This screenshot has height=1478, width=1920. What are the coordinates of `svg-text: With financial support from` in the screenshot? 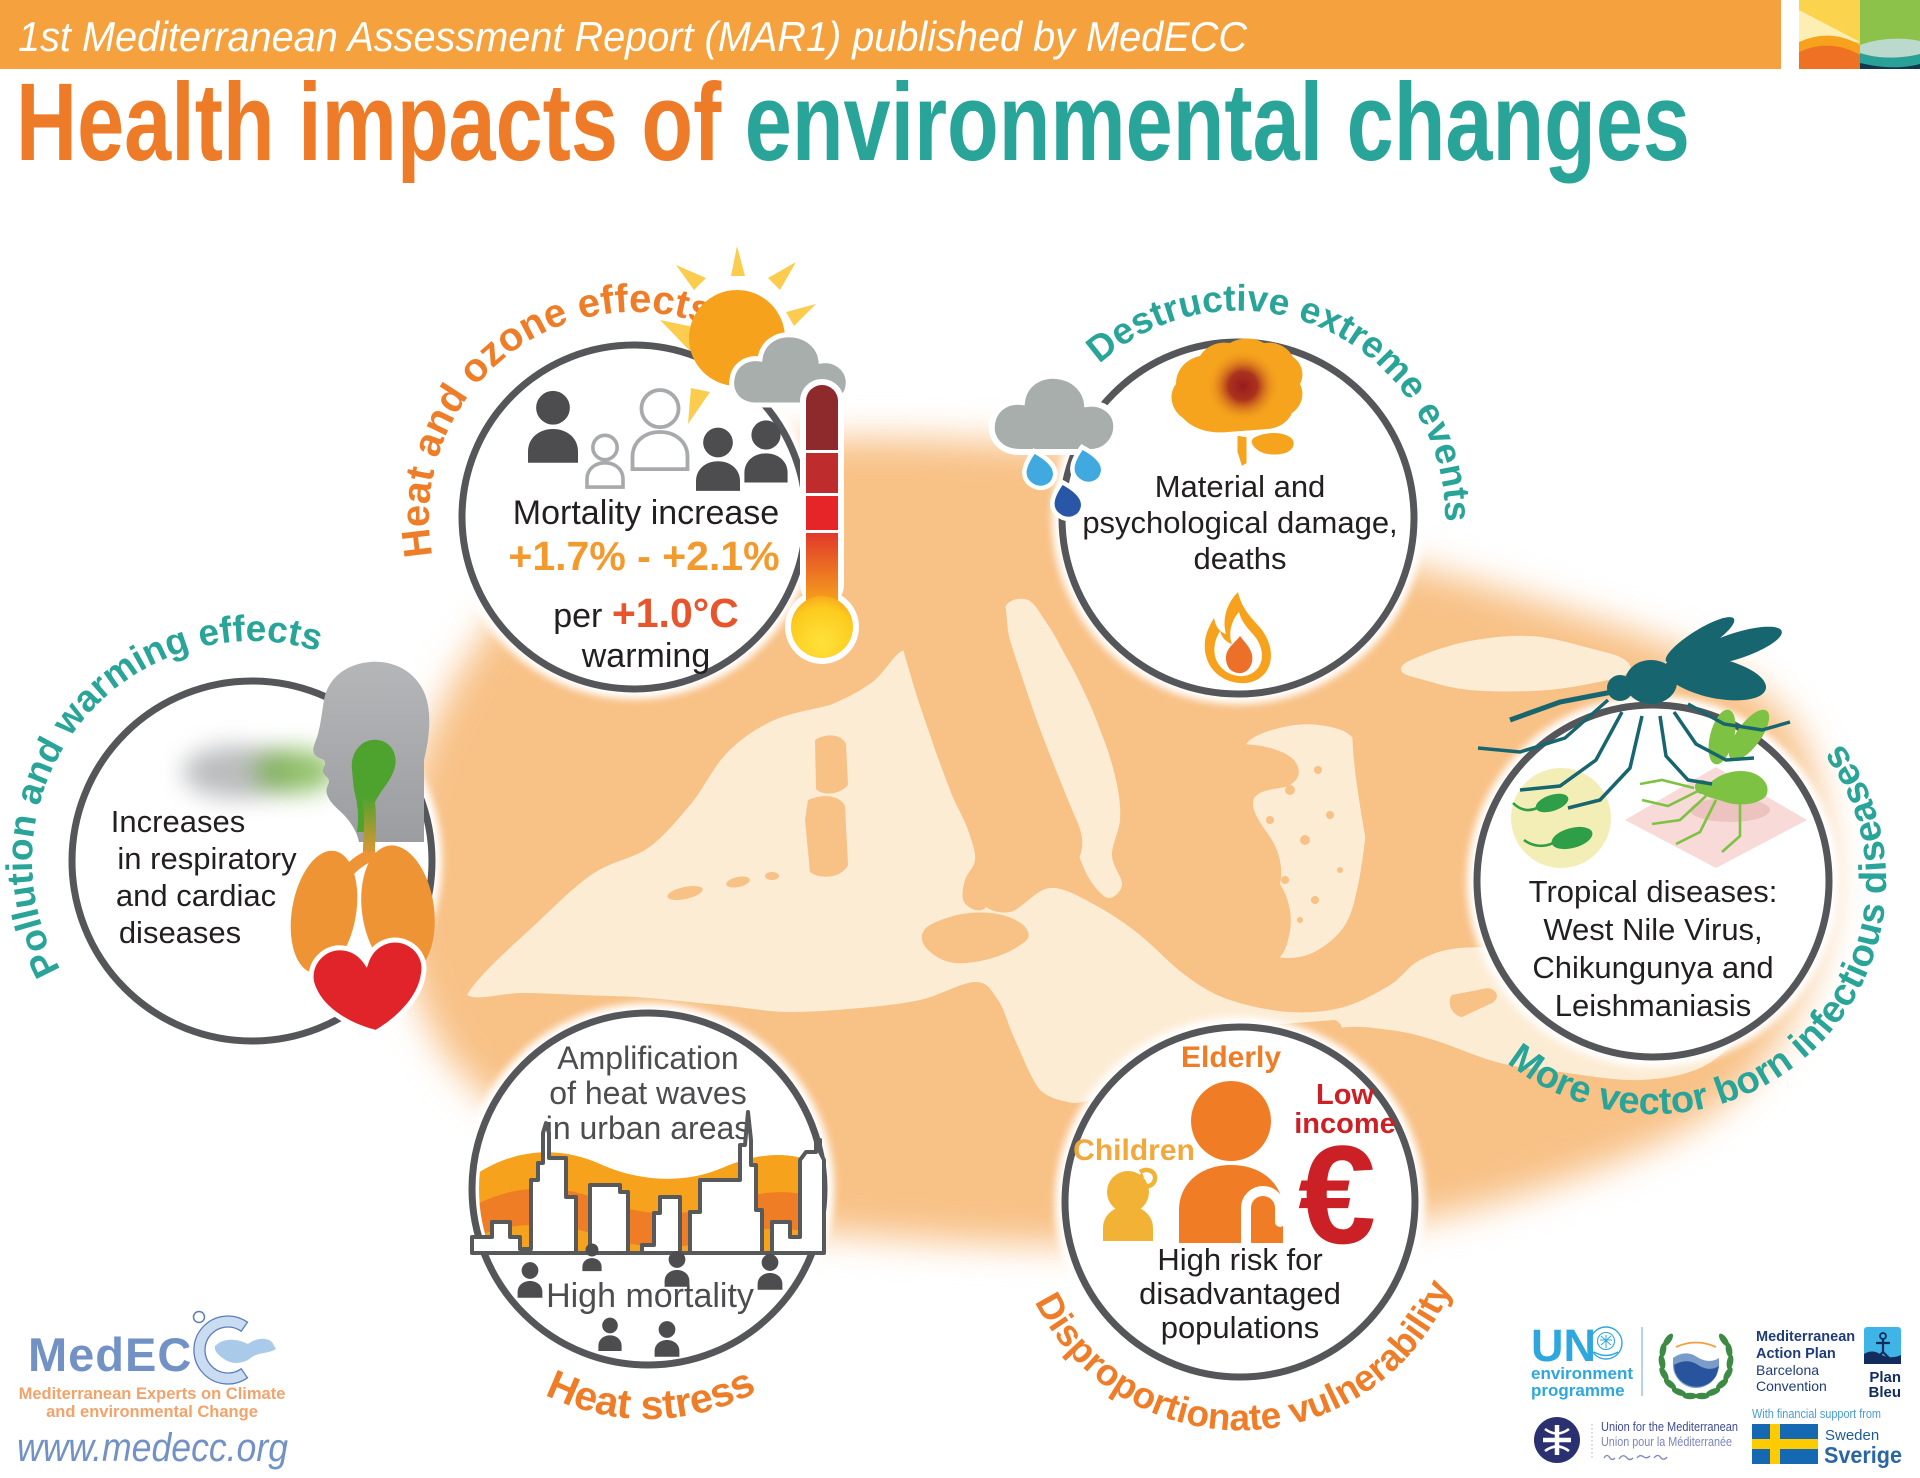 It's located at (1816, 1414).